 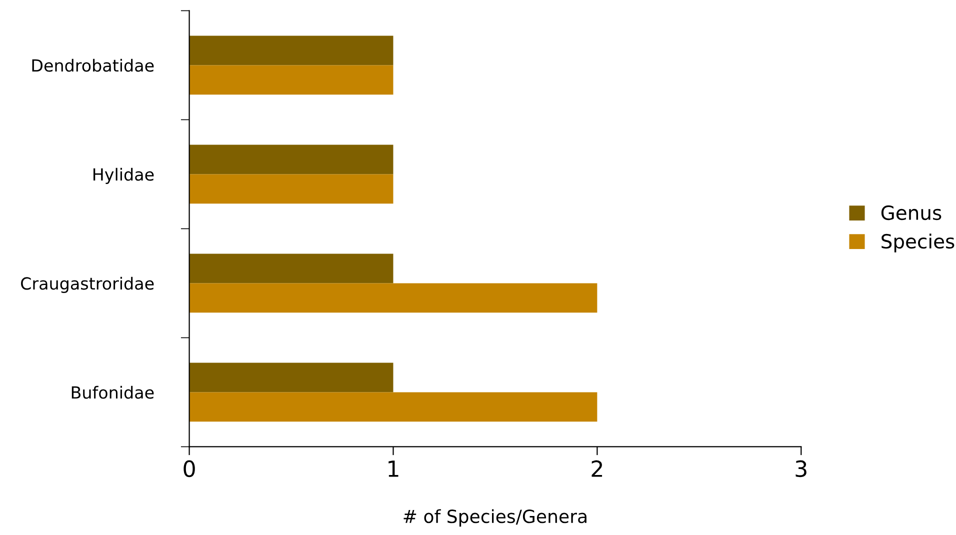 I want to click on y-tick-label: Bufonidae, so click(x=113, y=392).